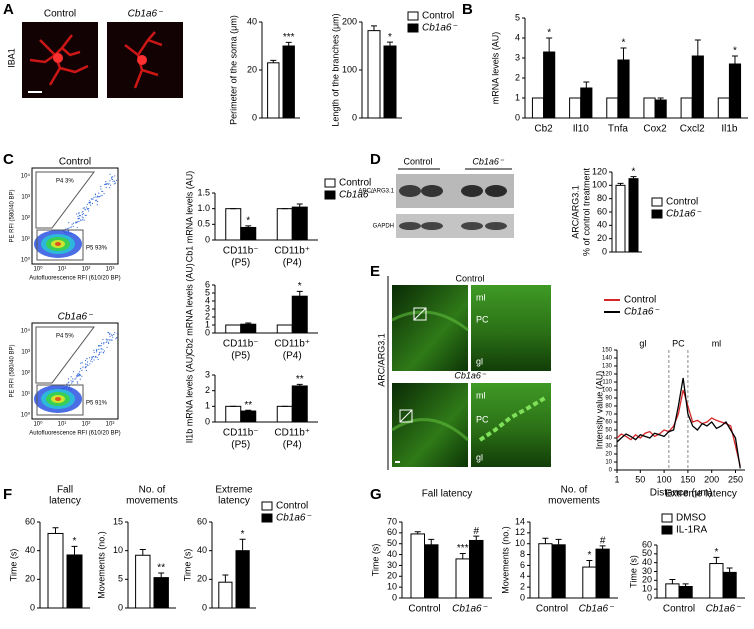  I want to click on significance: *, so click(624, 43).